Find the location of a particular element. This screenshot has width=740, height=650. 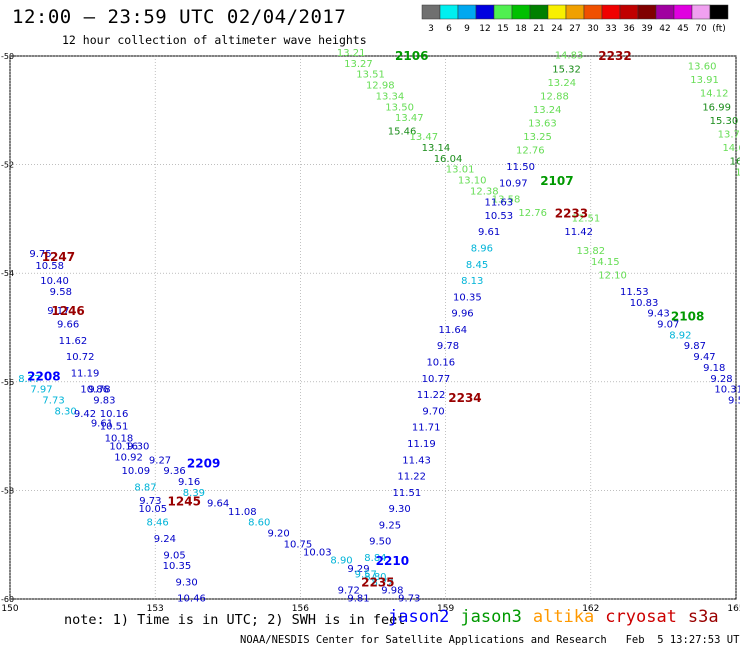

track-label: 2233 is located at coordinates (571, 213).